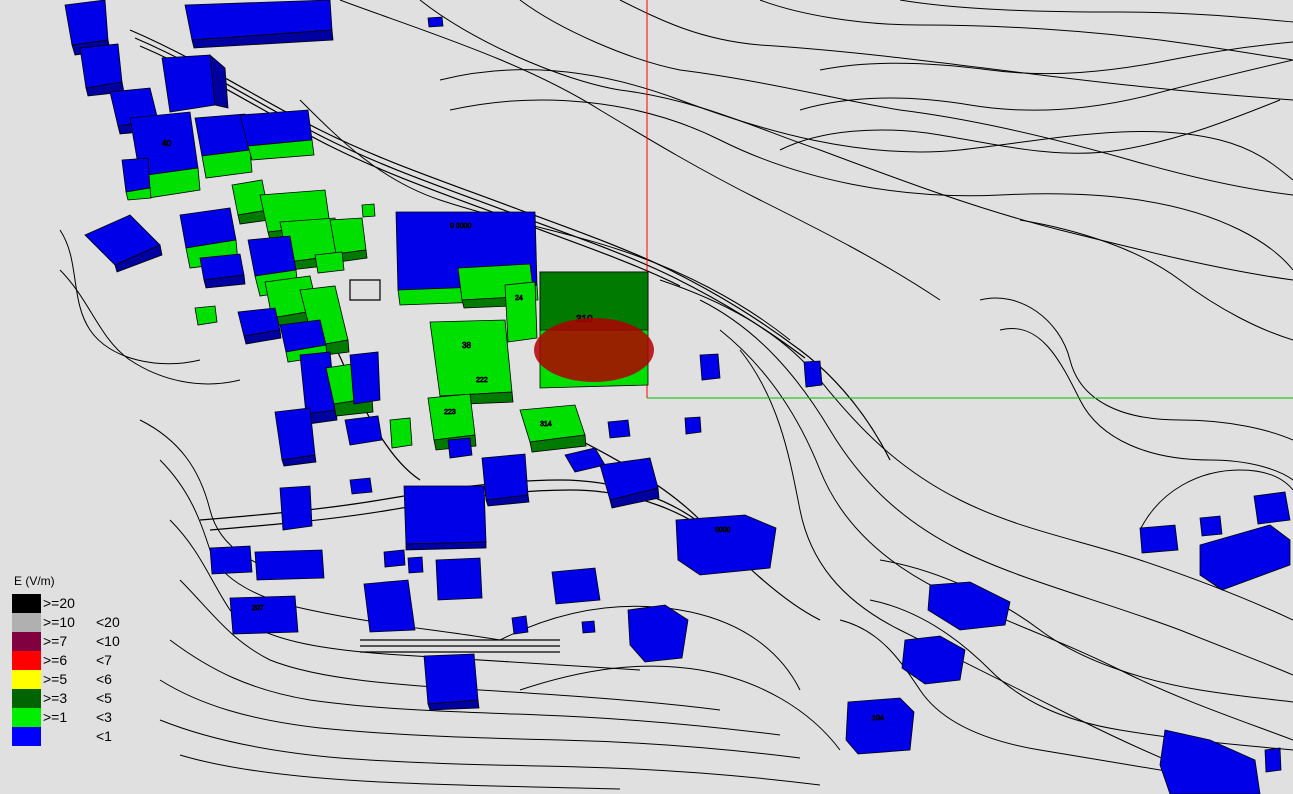 This screenshot has height=794, width=1293. What do you see at coordinates (55, 717) in the screenshot?
I see `legend-lower-bound: >=1` at bounding box center [55, 717].